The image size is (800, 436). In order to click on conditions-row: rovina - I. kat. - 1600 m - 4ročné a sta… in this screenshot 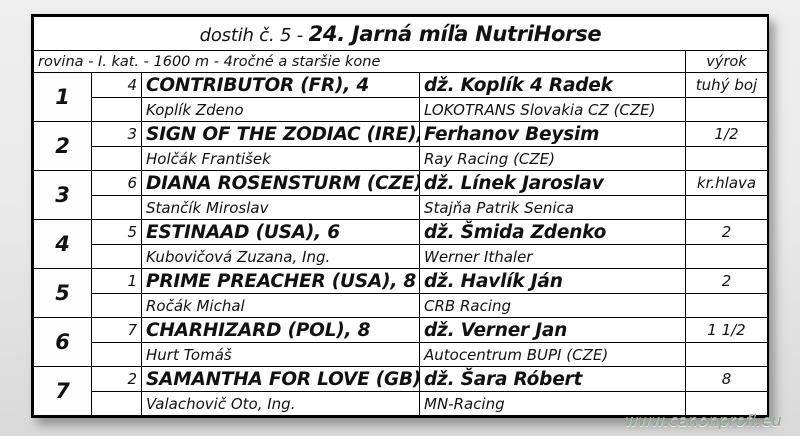, I will do `click(400, 61)`.